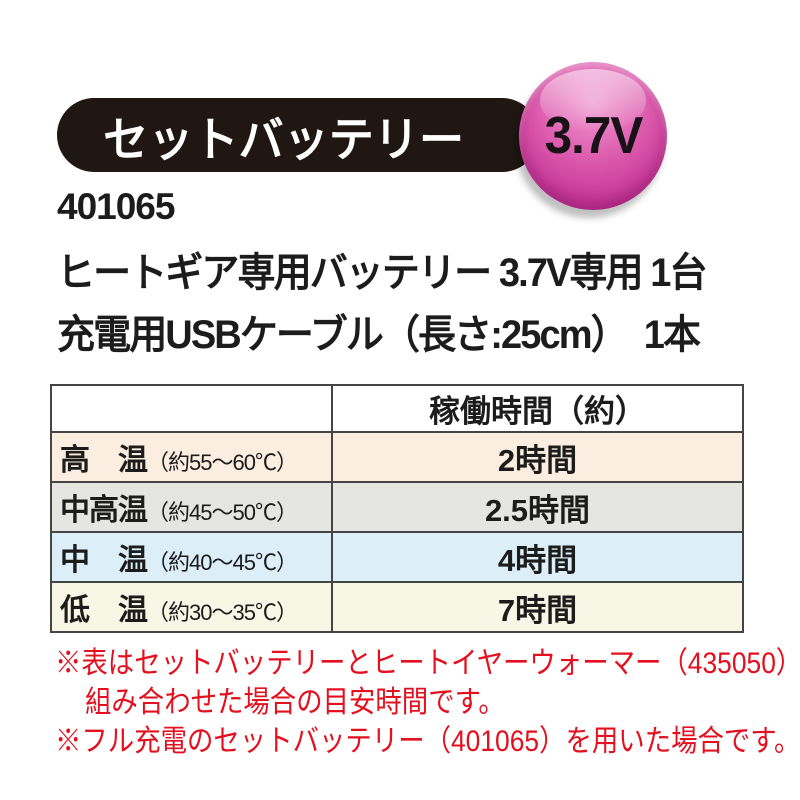  Describe the element at coordinates (382, 273) in the screenshot. I see `spec-line-battery: ヒートギア専用バッテリー 3.7V専用 1台` at that location.